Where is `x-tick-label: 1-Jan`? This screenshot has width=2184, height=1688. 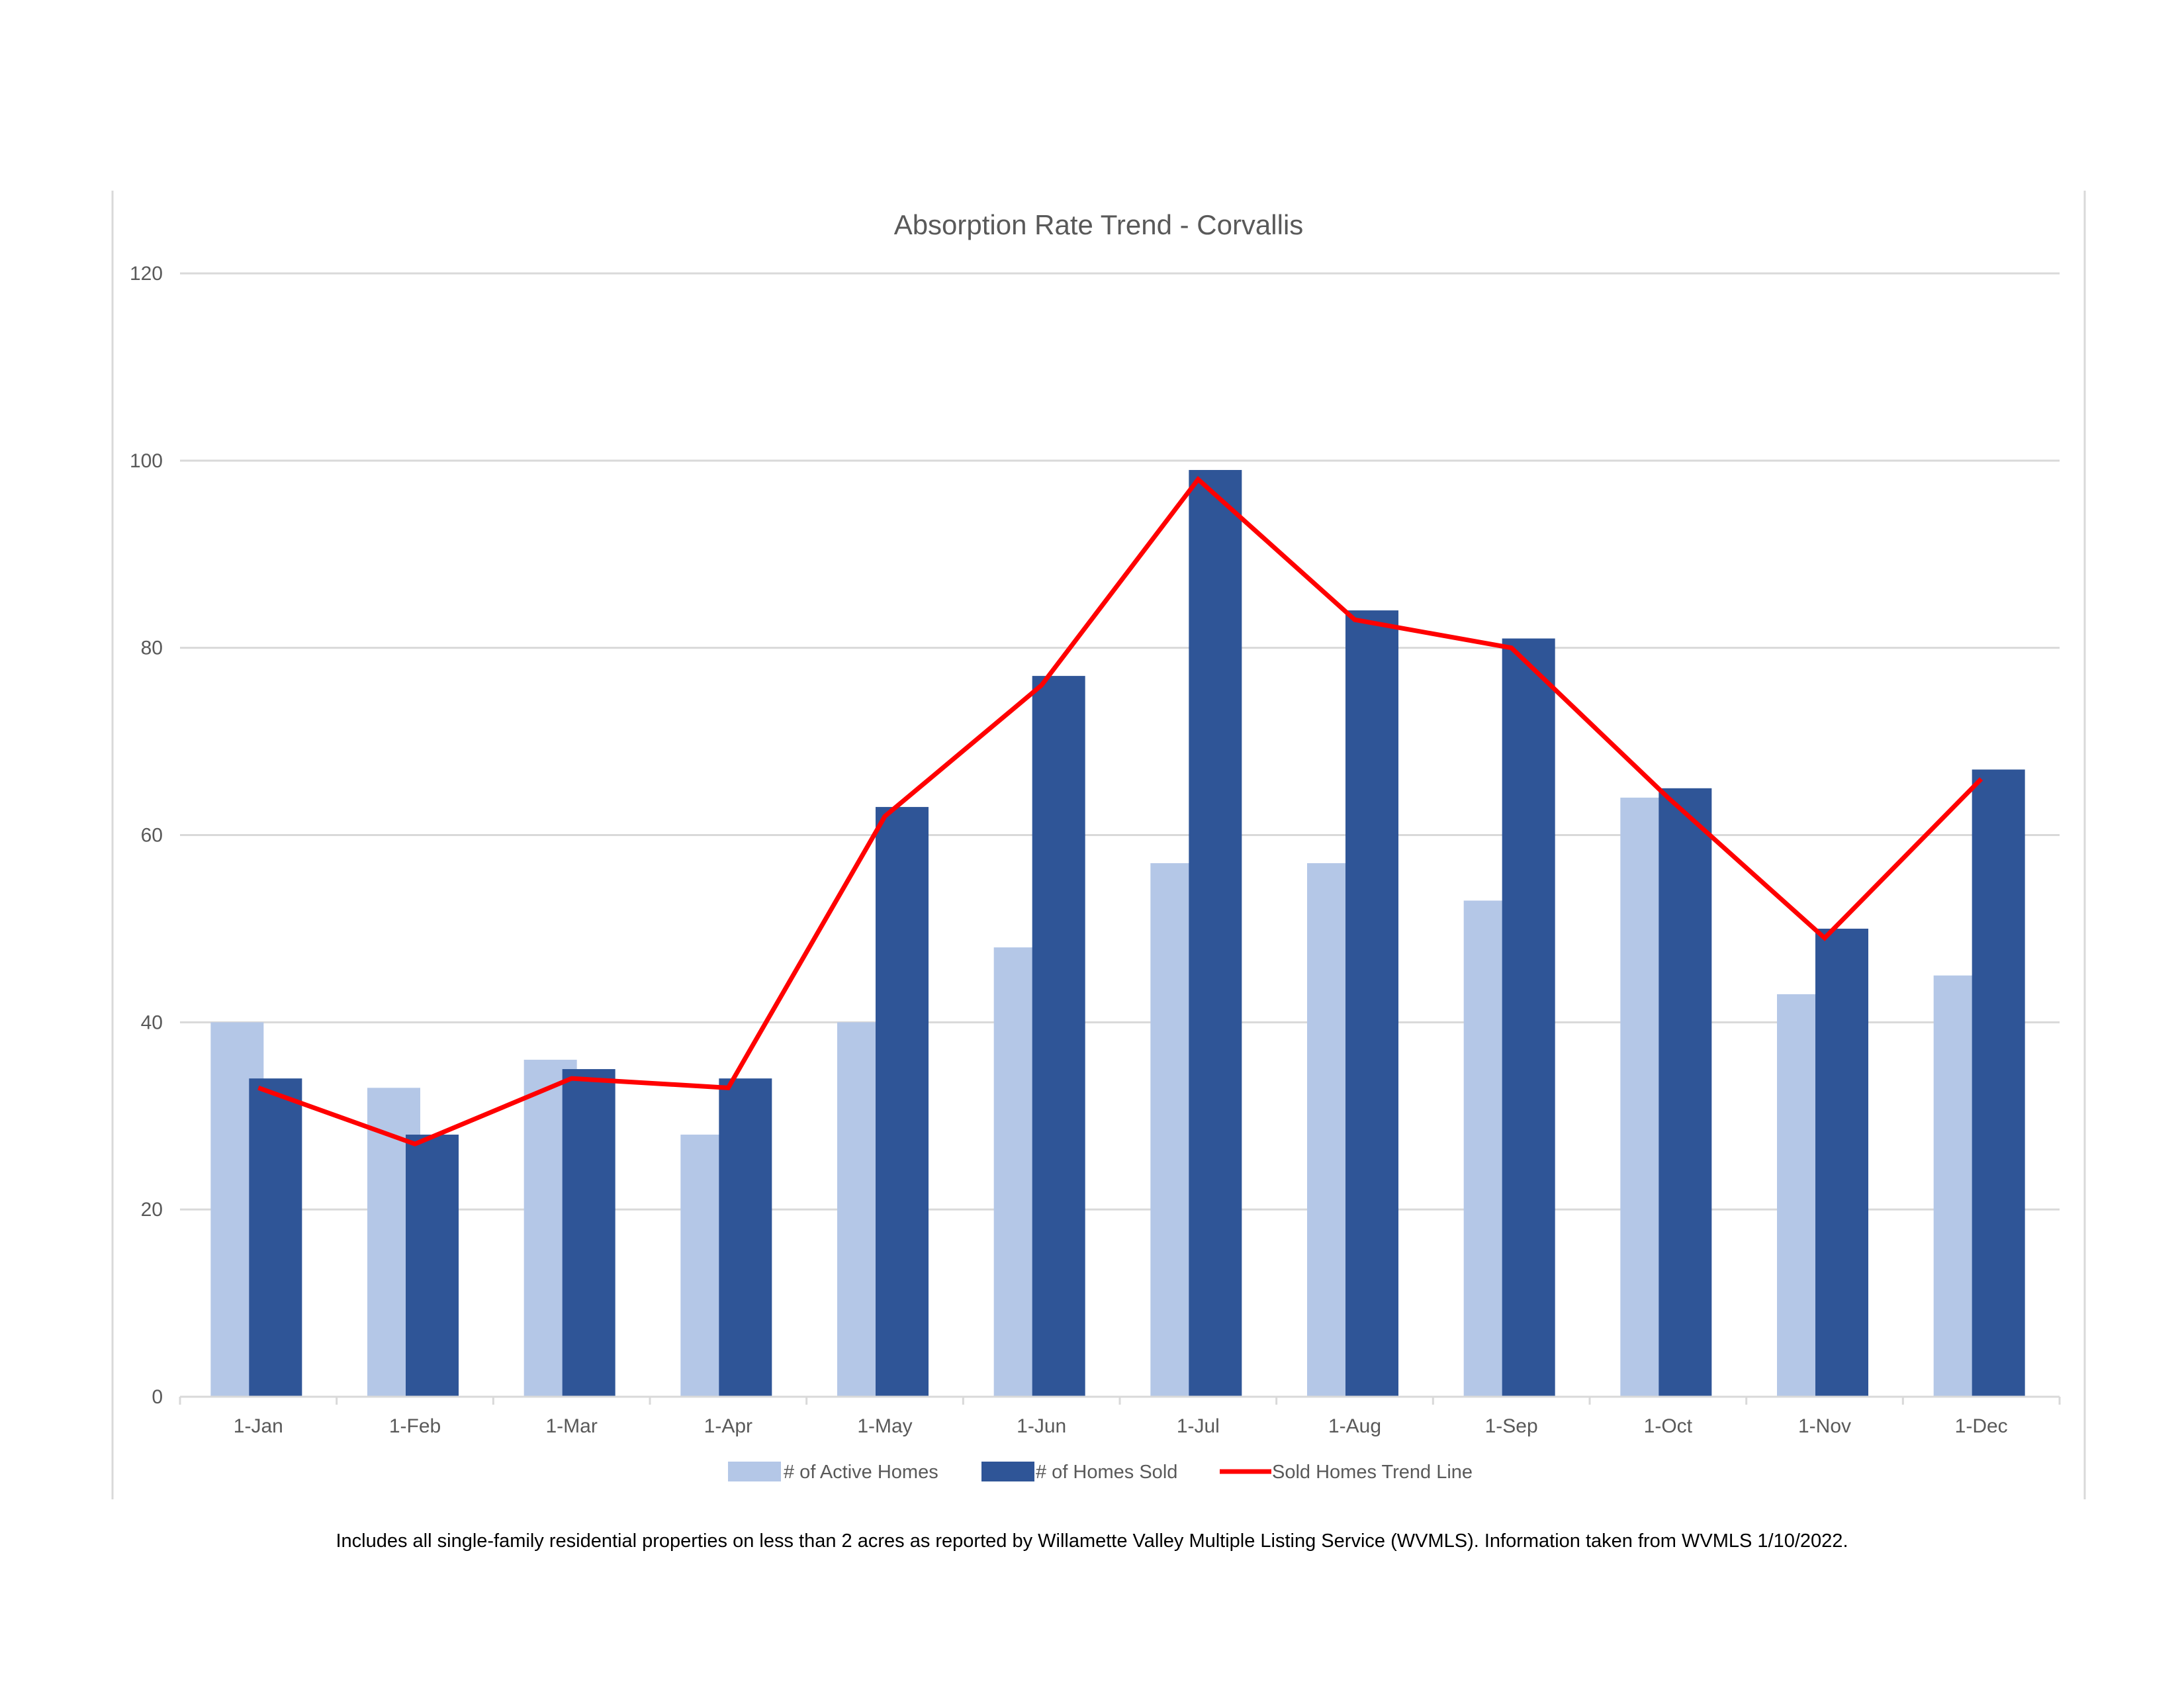
x-tick-label: 1-Jan is located at coordinates (258, 1426).